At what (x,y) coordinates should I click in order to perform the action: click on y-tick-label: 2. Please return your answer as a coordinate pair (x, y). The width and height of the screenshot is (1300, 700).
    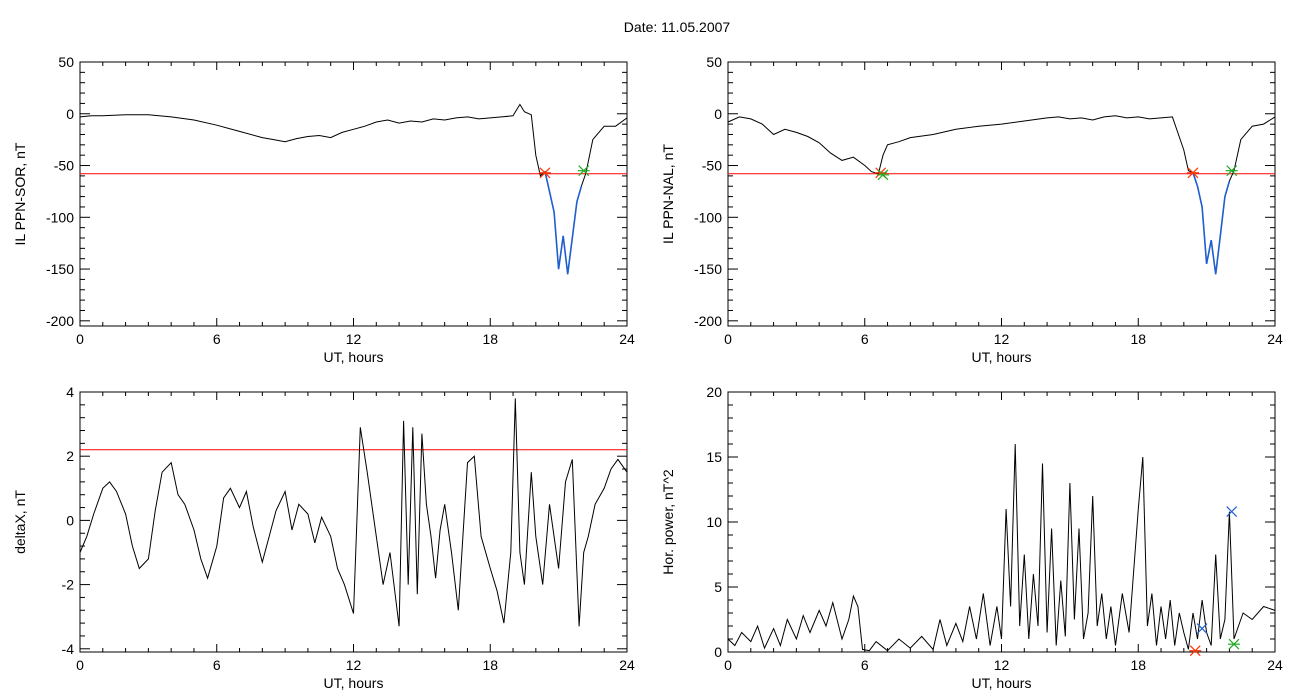
    Looking at the image, I should click on (70, 456).